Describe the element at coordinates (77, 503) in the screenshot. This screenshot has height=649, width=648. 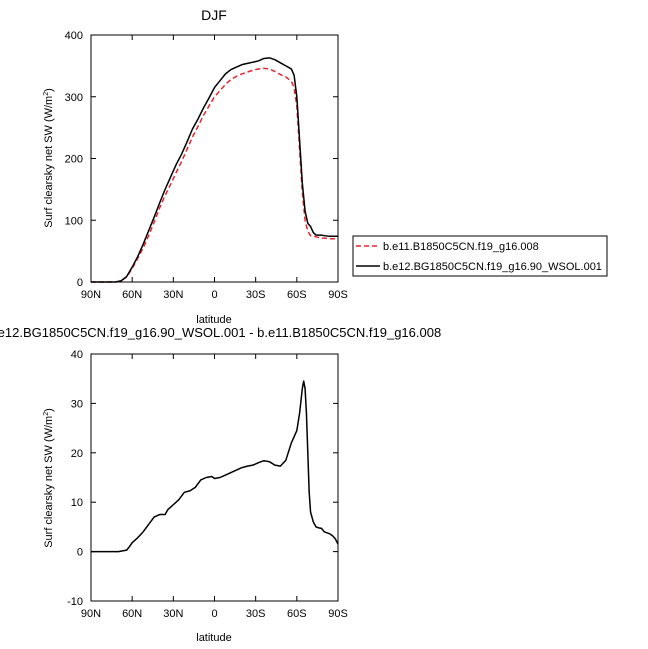
I see `bottom-ytick-label-2: 10` at that location.